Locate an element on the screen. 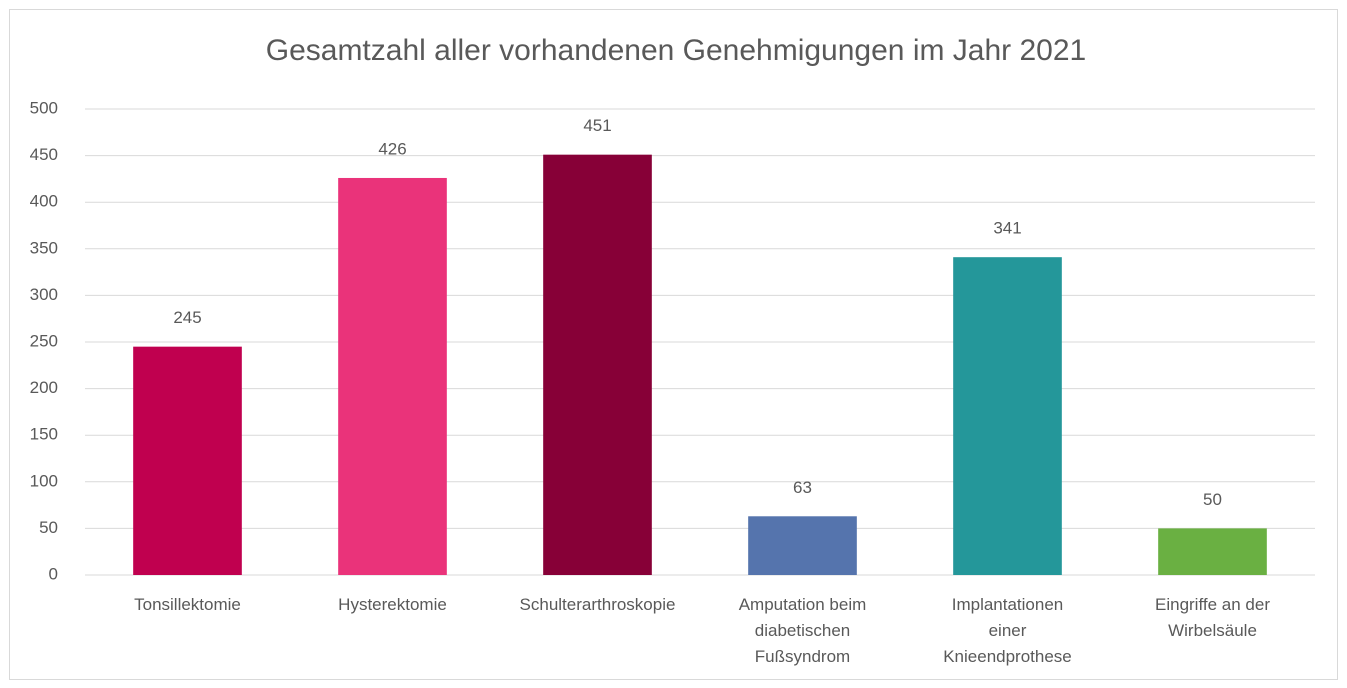 This screenshot has height=688, width=1347. data-label: 426 is located at coordinates (392, 148).